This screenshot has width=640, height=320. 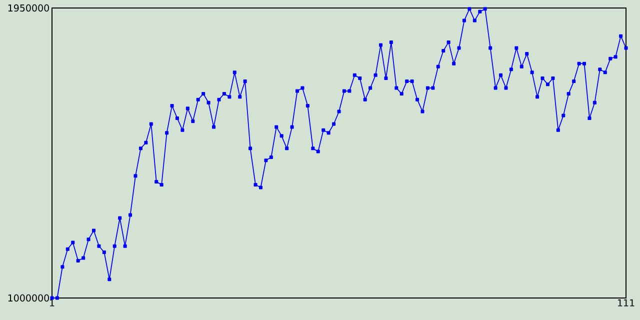 I want to click on y-tick-label: 1000000, so click(x=28, y=298).